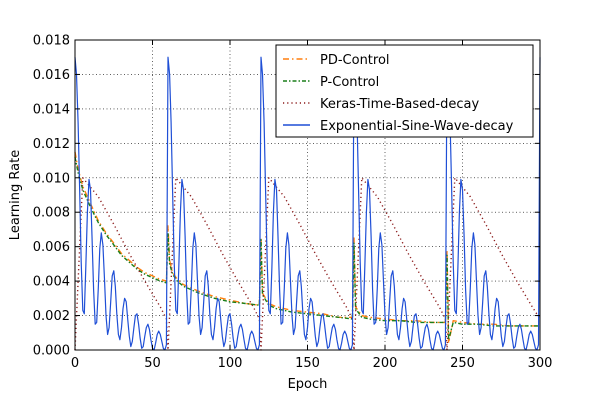  I want to click on x-tick-label: 250, so click(462, 363).